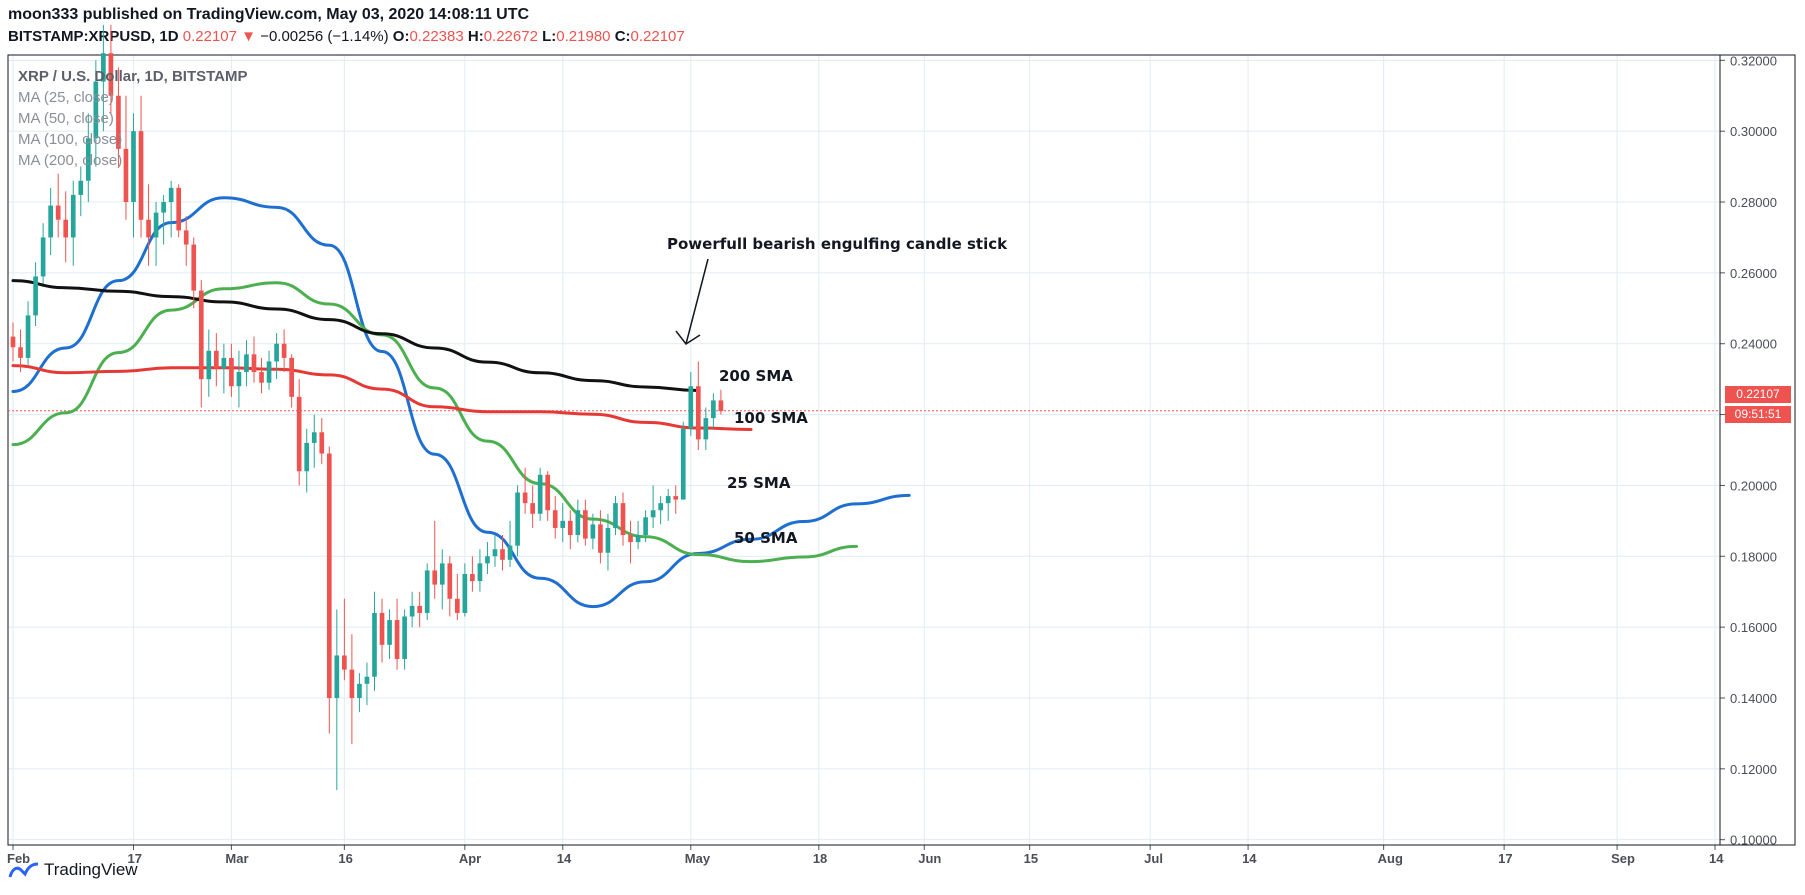  I want to click on annotation-arrow, so click(697, 301).